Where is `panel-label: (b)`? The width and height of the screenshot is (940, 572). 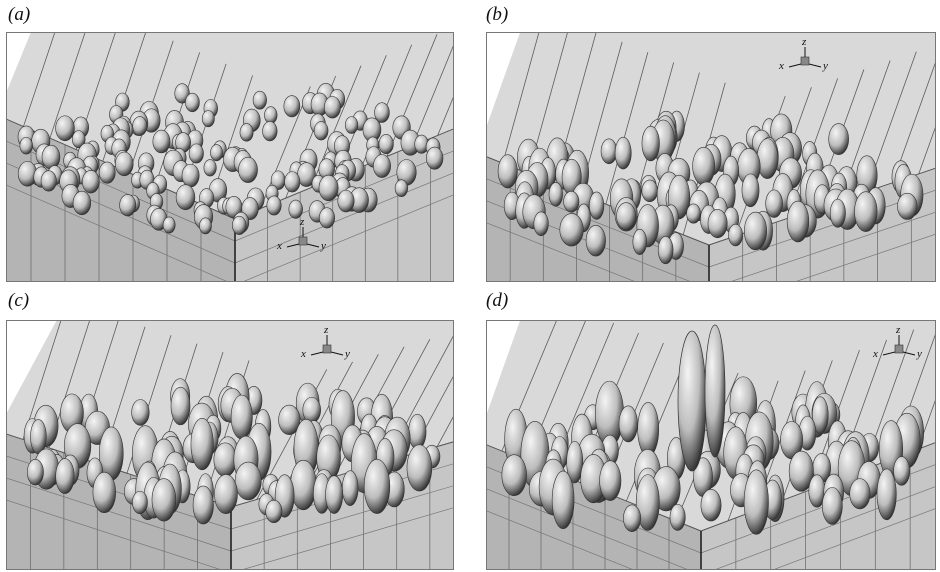 panel-label: (b) is located at coordinates (497, 14).